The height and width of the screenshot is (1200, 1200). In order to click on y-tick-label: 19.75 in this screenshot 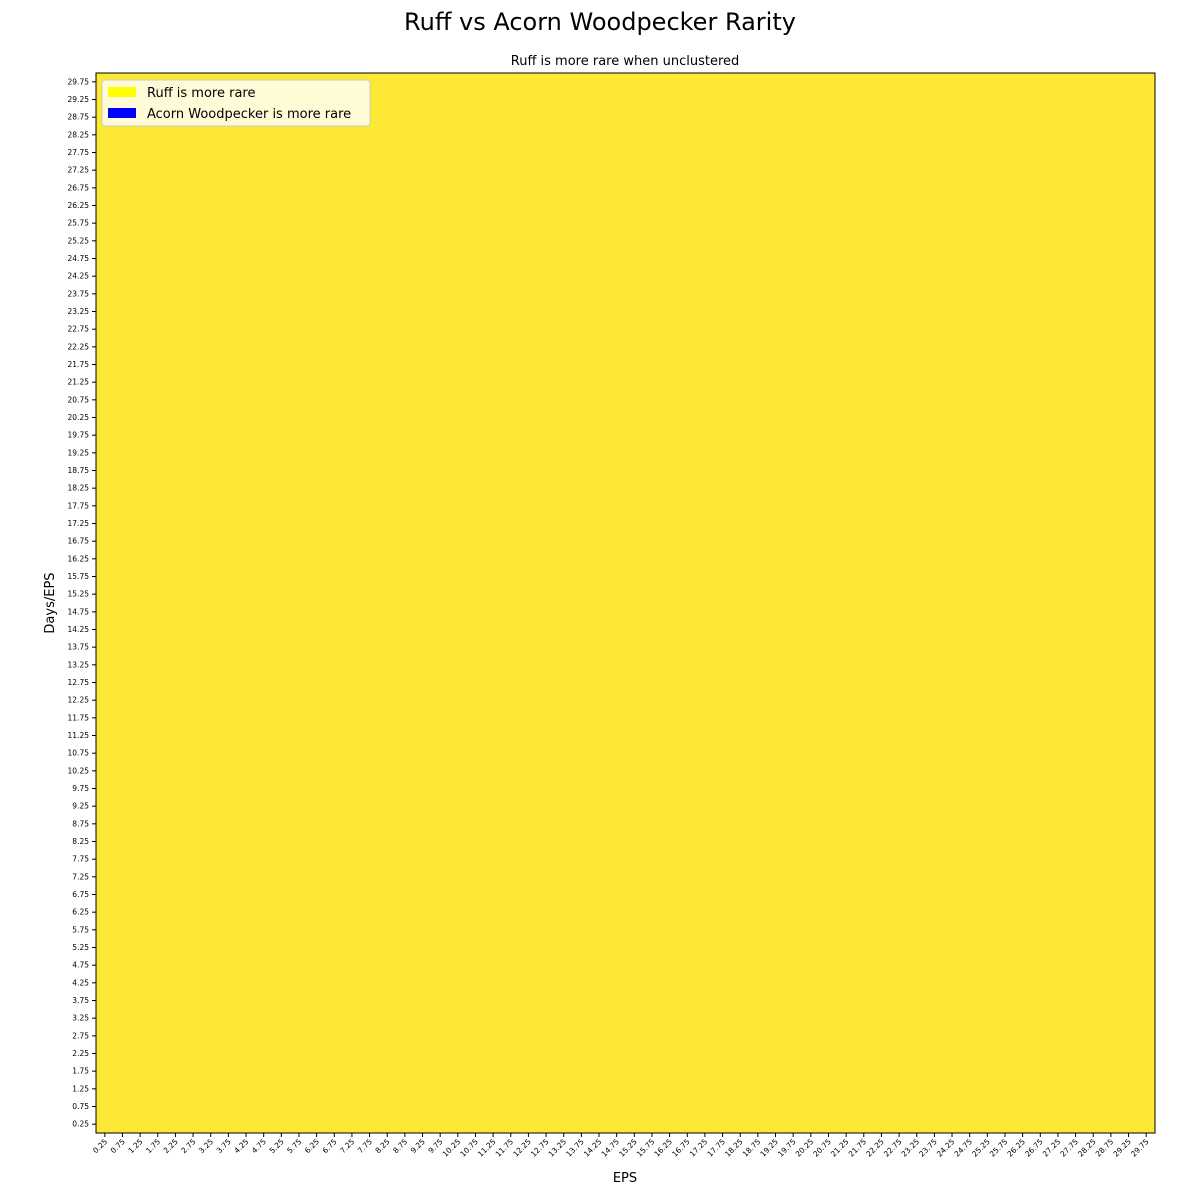, I will do `click(79, 435)`.